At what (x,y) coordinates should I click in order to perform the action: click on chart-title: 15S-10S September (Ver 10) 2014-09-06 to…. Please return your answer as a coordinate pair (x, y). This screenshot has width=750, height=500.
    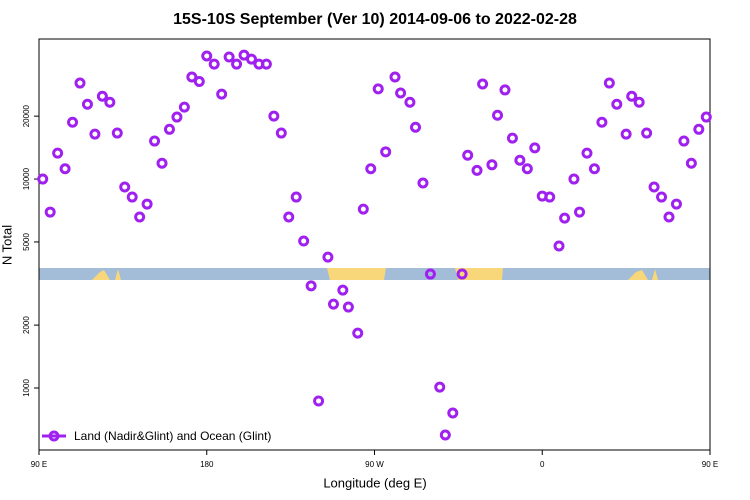
    Looking at the image, I should click on (375, 19).